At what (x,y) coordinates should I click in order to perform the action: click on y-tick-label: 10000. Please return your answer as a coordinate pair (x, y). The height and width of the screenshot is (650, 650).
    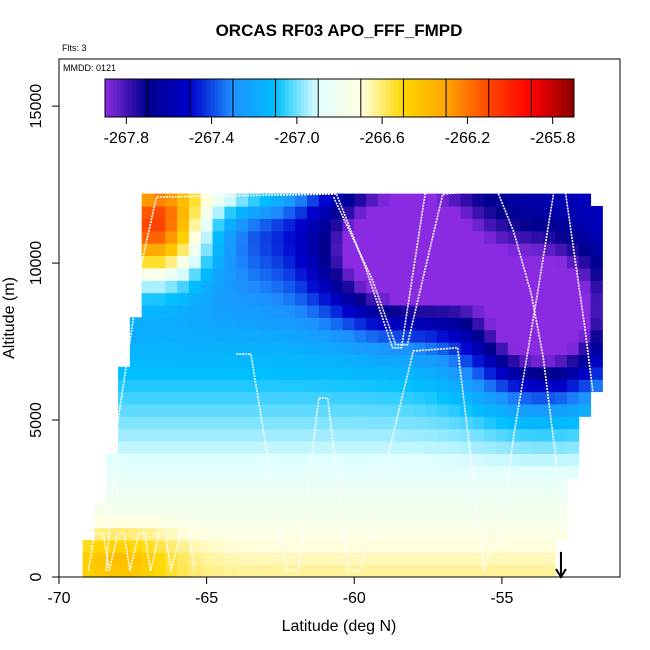
    Looking at the image, I should click on (36, 263).